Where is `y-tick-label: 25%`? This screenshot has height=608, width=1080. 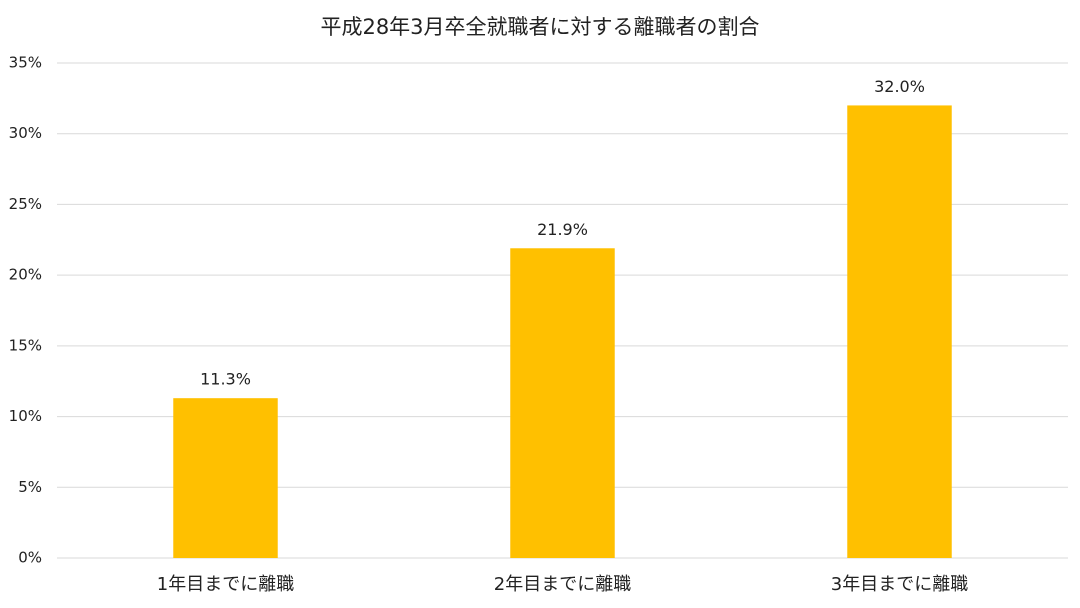
y-tick-label: 25% is located at coordinates (25, 204).